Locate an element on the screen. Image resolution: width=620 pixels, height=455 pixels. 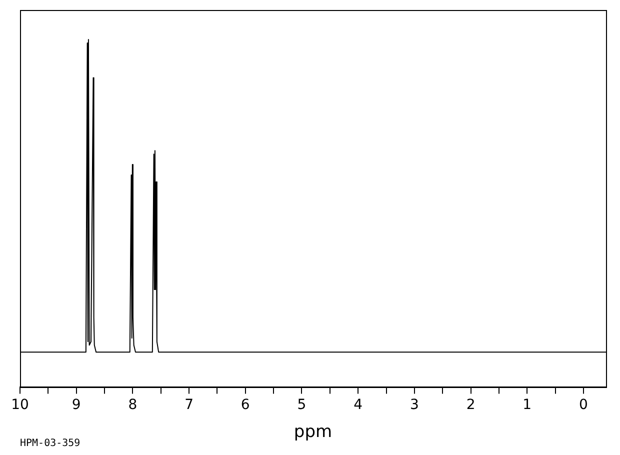
x-tick-label: 4 is located at coordinates (358, 404).